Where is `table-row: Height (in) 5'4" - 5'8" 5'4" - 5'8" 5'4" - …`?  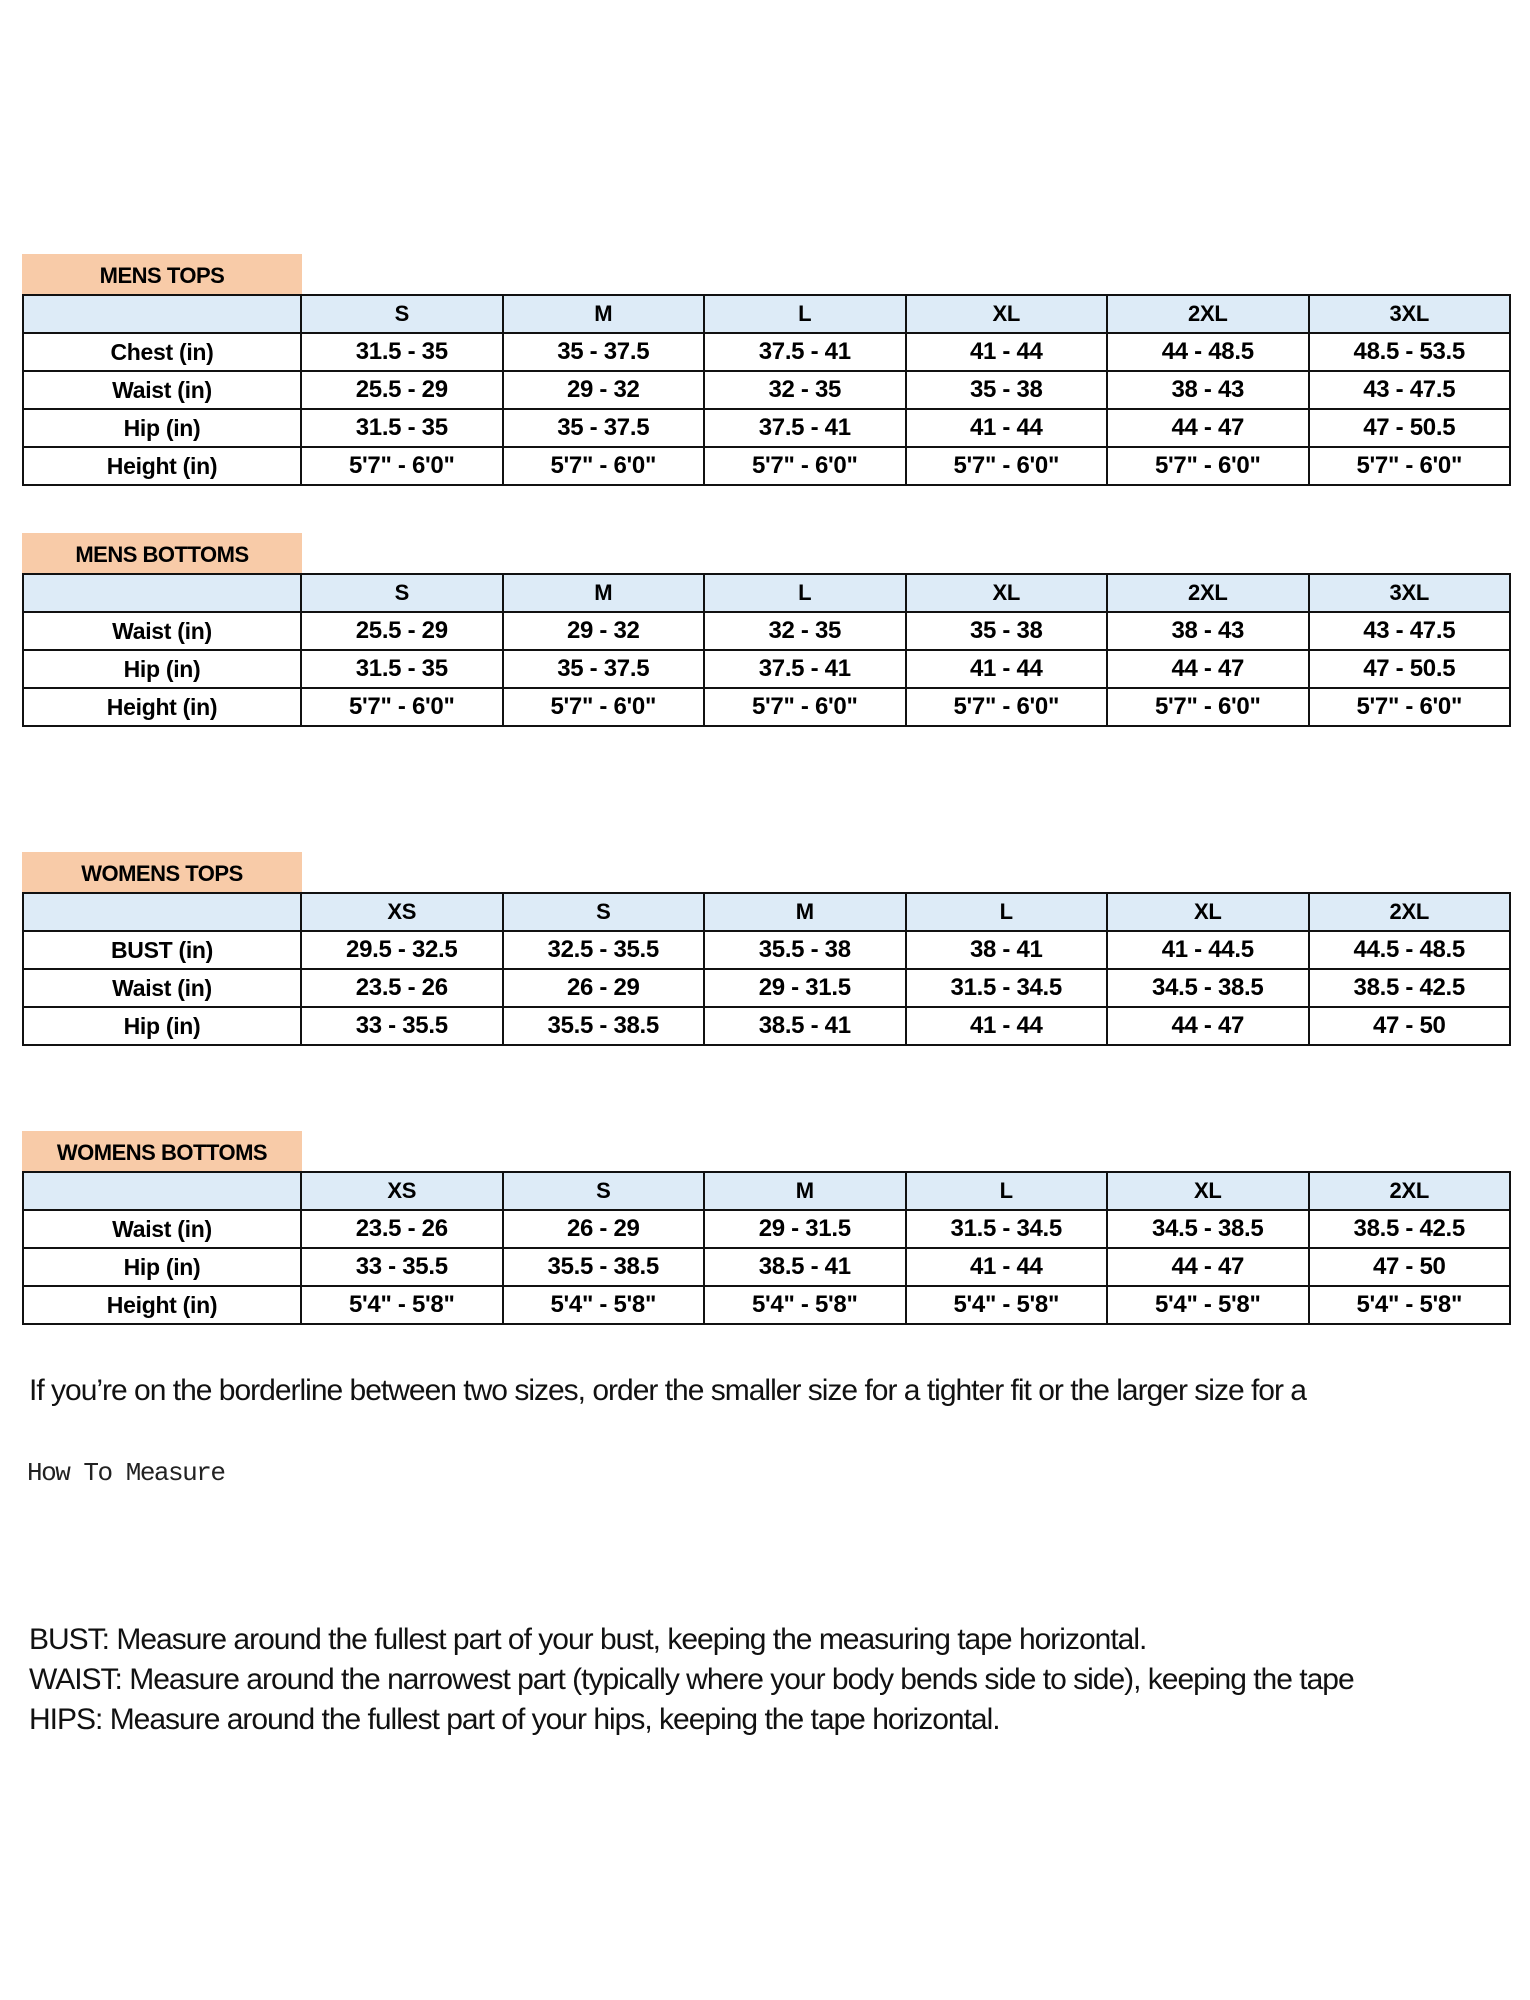 table-row: Height (in) 5'4" - 5'8" 5'4" - 5'8" 5'4" - … is located at coordinates (766, 1305).